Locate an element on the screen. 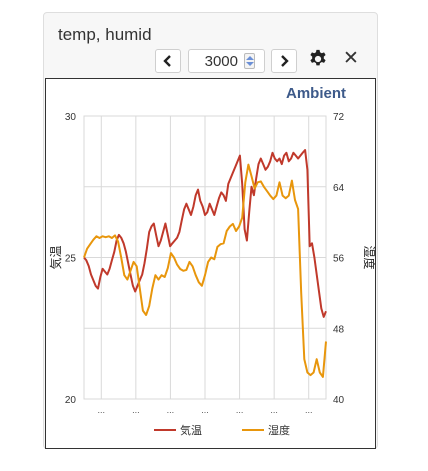 The image size is (428, 471). y-left-tick-label: 20 is located at coordinates (71, 400).